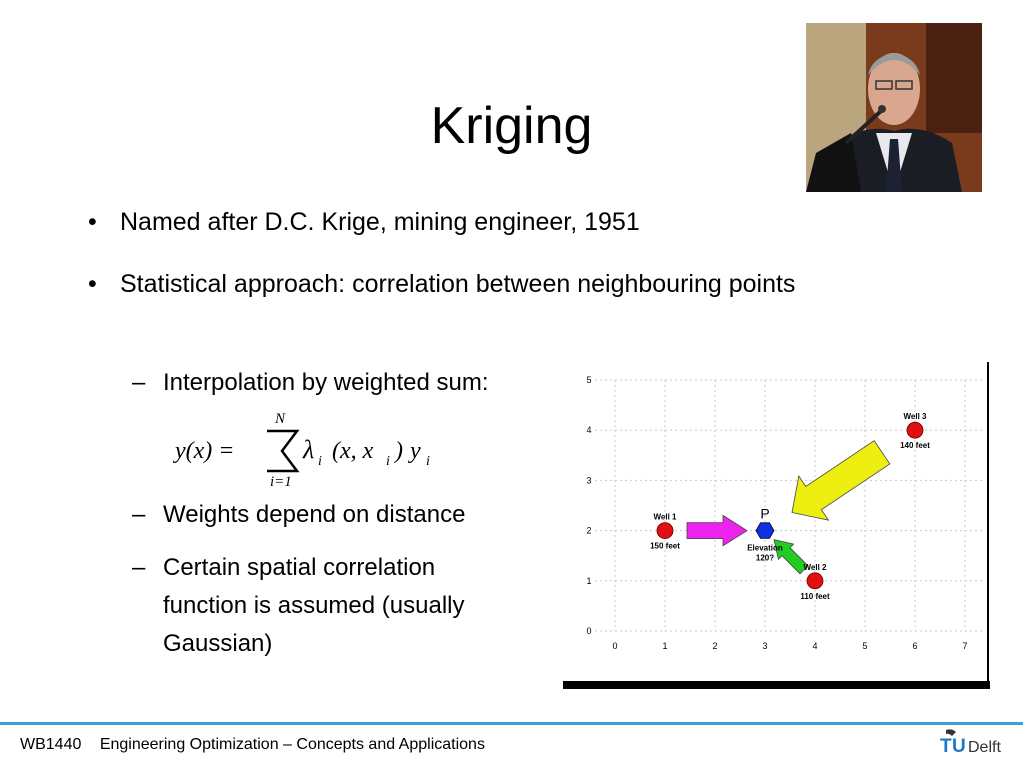 The image size is (1023, 767). I want to click on well-label: Well 2, so click(816, 567).